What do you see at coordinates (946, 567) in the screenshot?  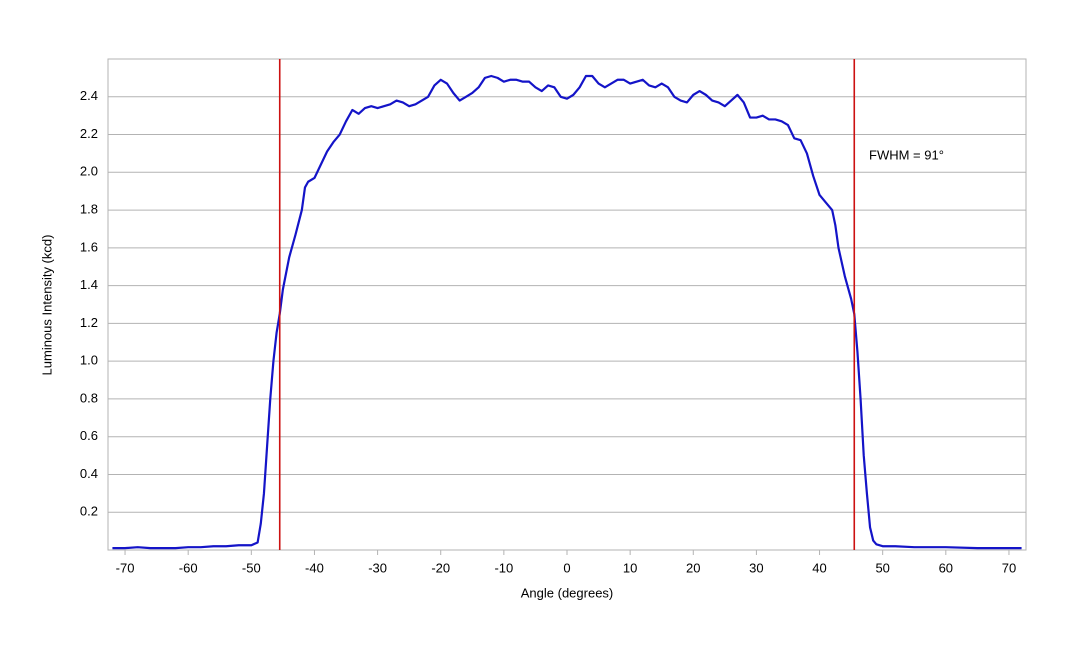 I see `x-tick-label: 60` at bounding box center [946, 567].